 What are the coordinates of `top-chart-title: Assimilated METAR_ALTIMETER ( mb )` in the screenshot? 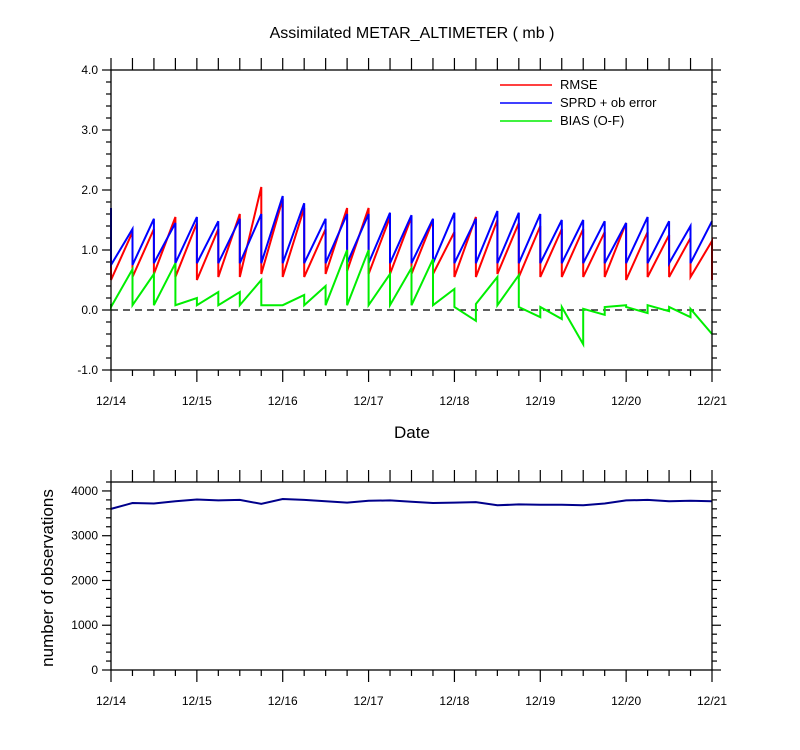 It's located at (412, 33).